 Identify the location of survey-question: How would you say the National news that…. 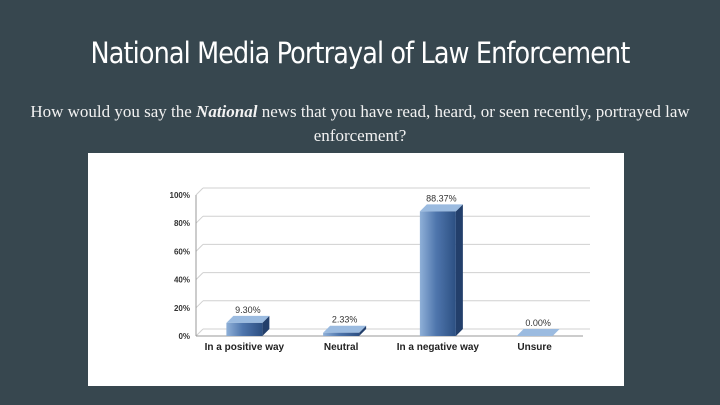
(360, 124).